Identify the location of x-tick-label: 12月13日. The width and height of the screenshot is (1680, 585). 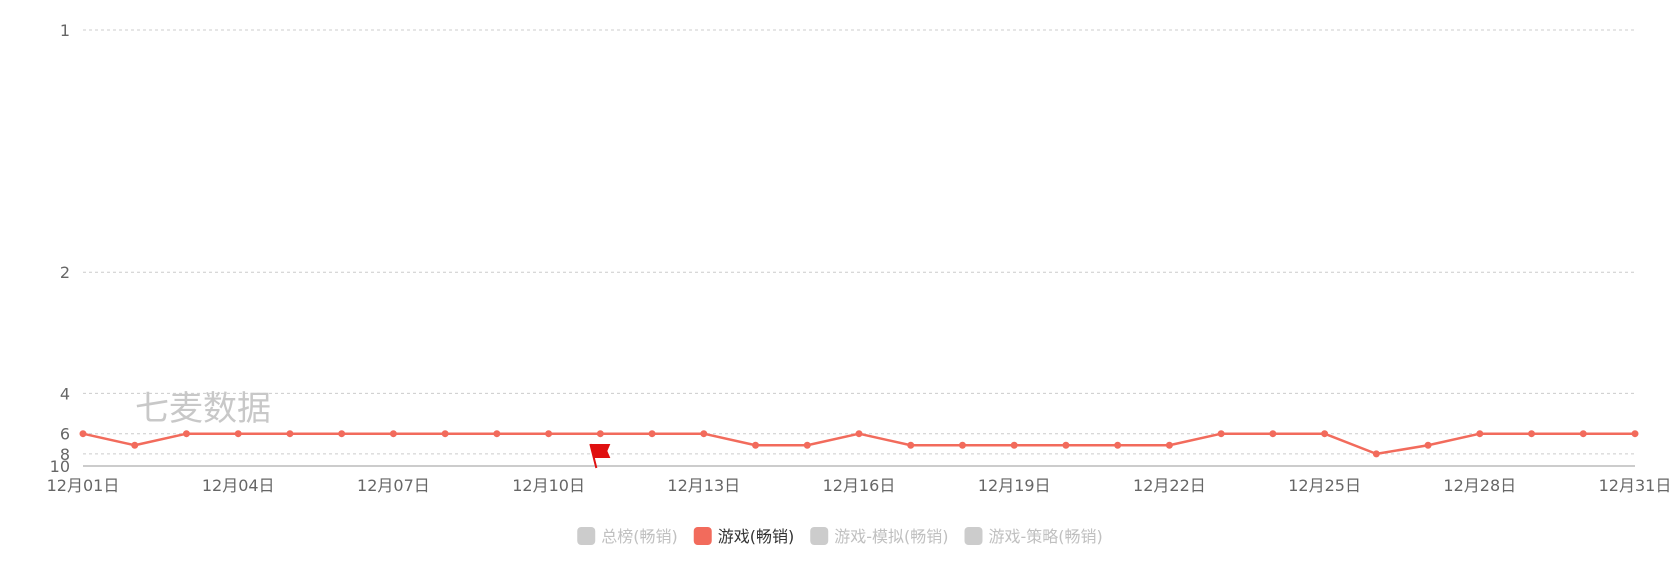
(703, 485).